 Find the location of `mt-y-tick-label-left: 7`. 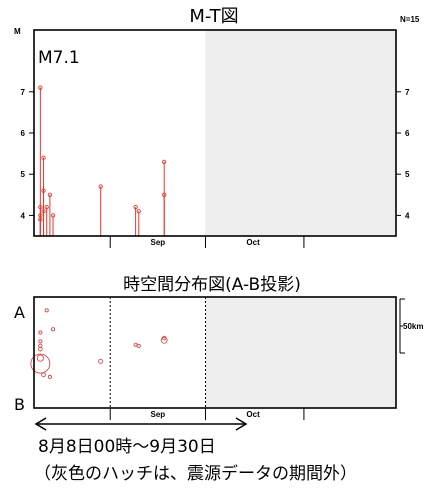

mt-y-tick-label-left: 7 is located at coordinates (23, 92).